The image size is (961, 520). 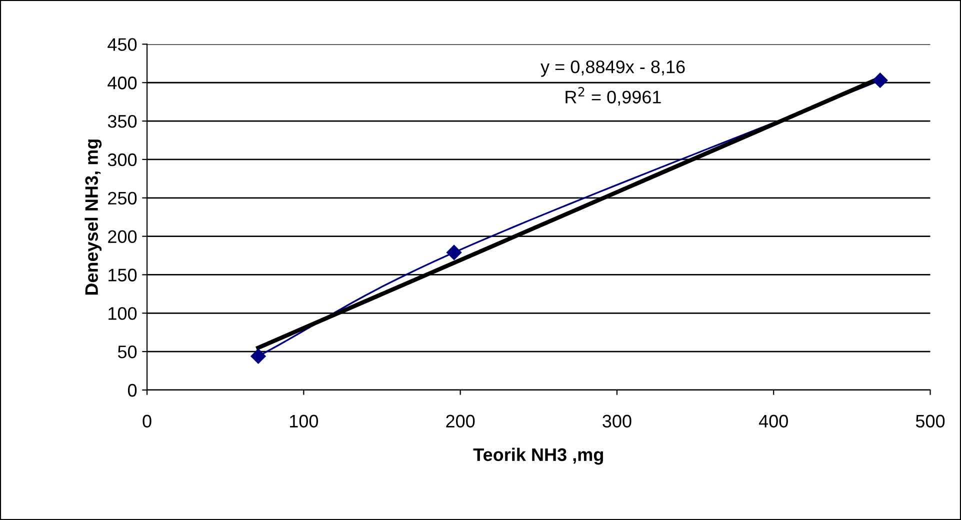 What do you see at coordinates (122, 275) in the screenshot?
I see `y-tick-label: 150` at bounding box center [122, 275].